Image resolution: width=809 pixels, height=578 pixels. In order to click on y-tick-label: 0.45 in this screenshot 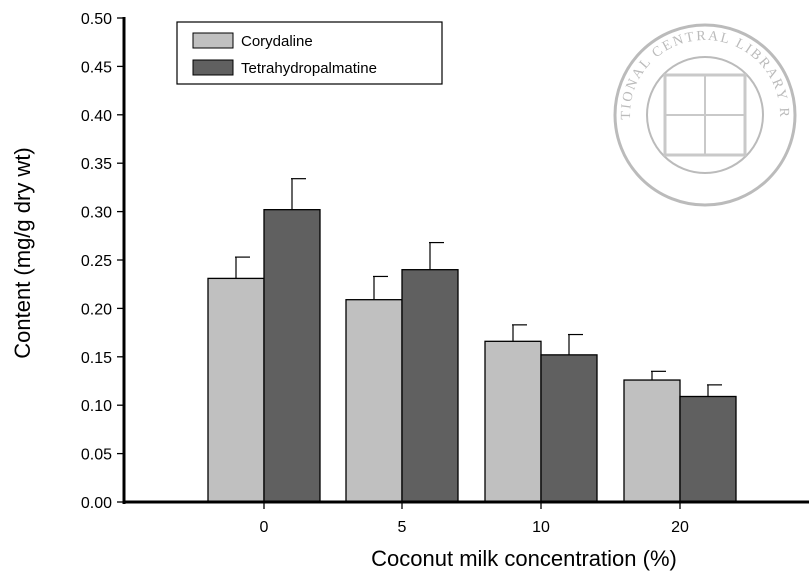, I will do `click(96, 67)`.